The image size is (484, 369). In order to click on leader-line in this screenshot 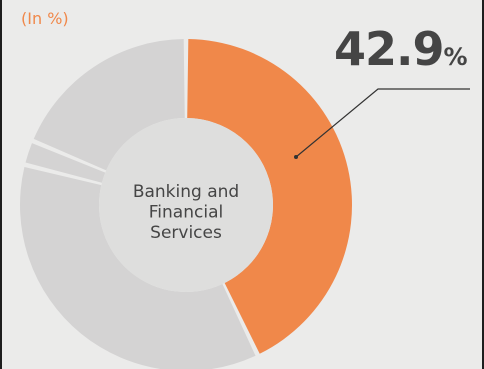, I will do `click(382, 123)`.